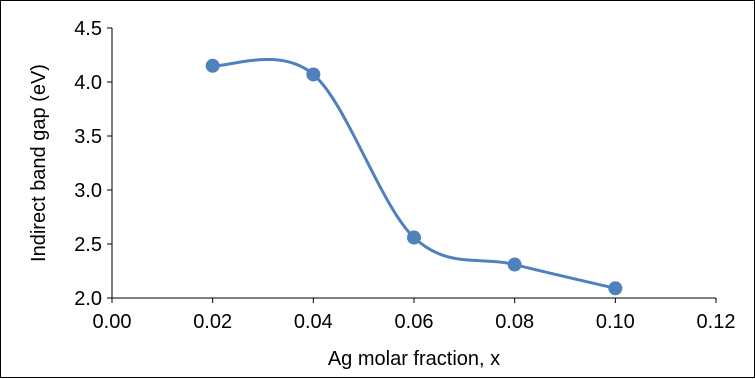 Image resolution: width=755 pixels, height=379 pixels. What do you see at coordinates (88, 191) in the screenshot?
I see `y-tick-label: 3.0` at bounding box center [88, 191].